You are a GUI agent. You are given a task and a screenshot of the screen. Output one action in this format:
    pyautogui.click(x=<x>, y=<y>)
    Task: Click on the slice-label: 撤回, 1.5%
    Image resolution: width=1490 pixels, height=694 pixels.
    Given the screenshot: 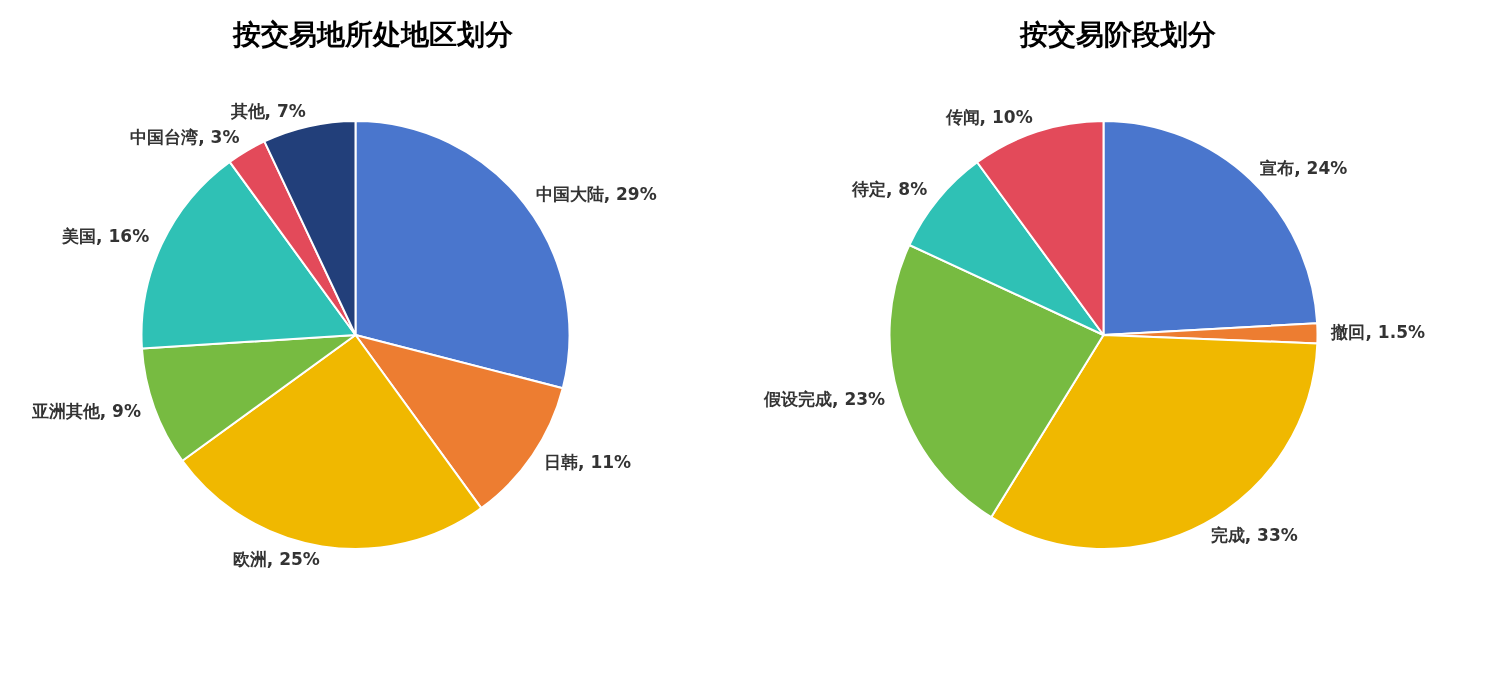 What is the action you would take?
    pyautogui.click(x=1378, y=331)
    